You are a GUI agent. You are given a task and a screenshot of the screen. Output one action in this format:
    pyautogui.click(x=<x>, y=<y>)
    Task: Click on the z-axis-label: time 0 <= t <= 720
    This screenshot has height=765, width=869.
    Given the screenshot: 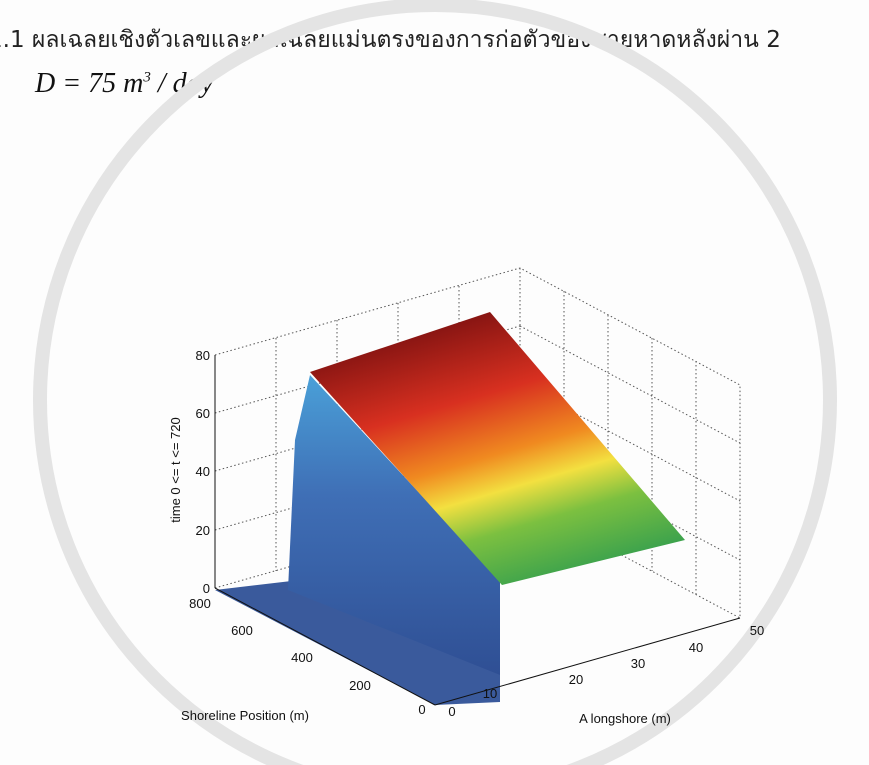 What is the action you would take?
    pyautogui.click(x=175, y=470)
    